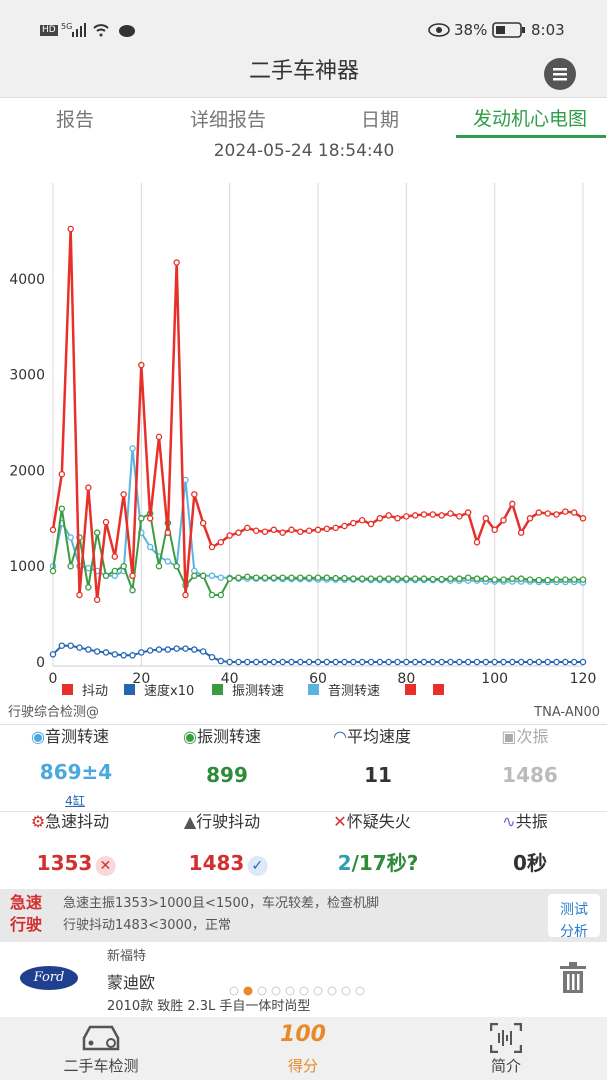 This screenshot has height=1080, width=607. I want to click on status-bar: HD 5G 38% 8:03, so click(303, 25).